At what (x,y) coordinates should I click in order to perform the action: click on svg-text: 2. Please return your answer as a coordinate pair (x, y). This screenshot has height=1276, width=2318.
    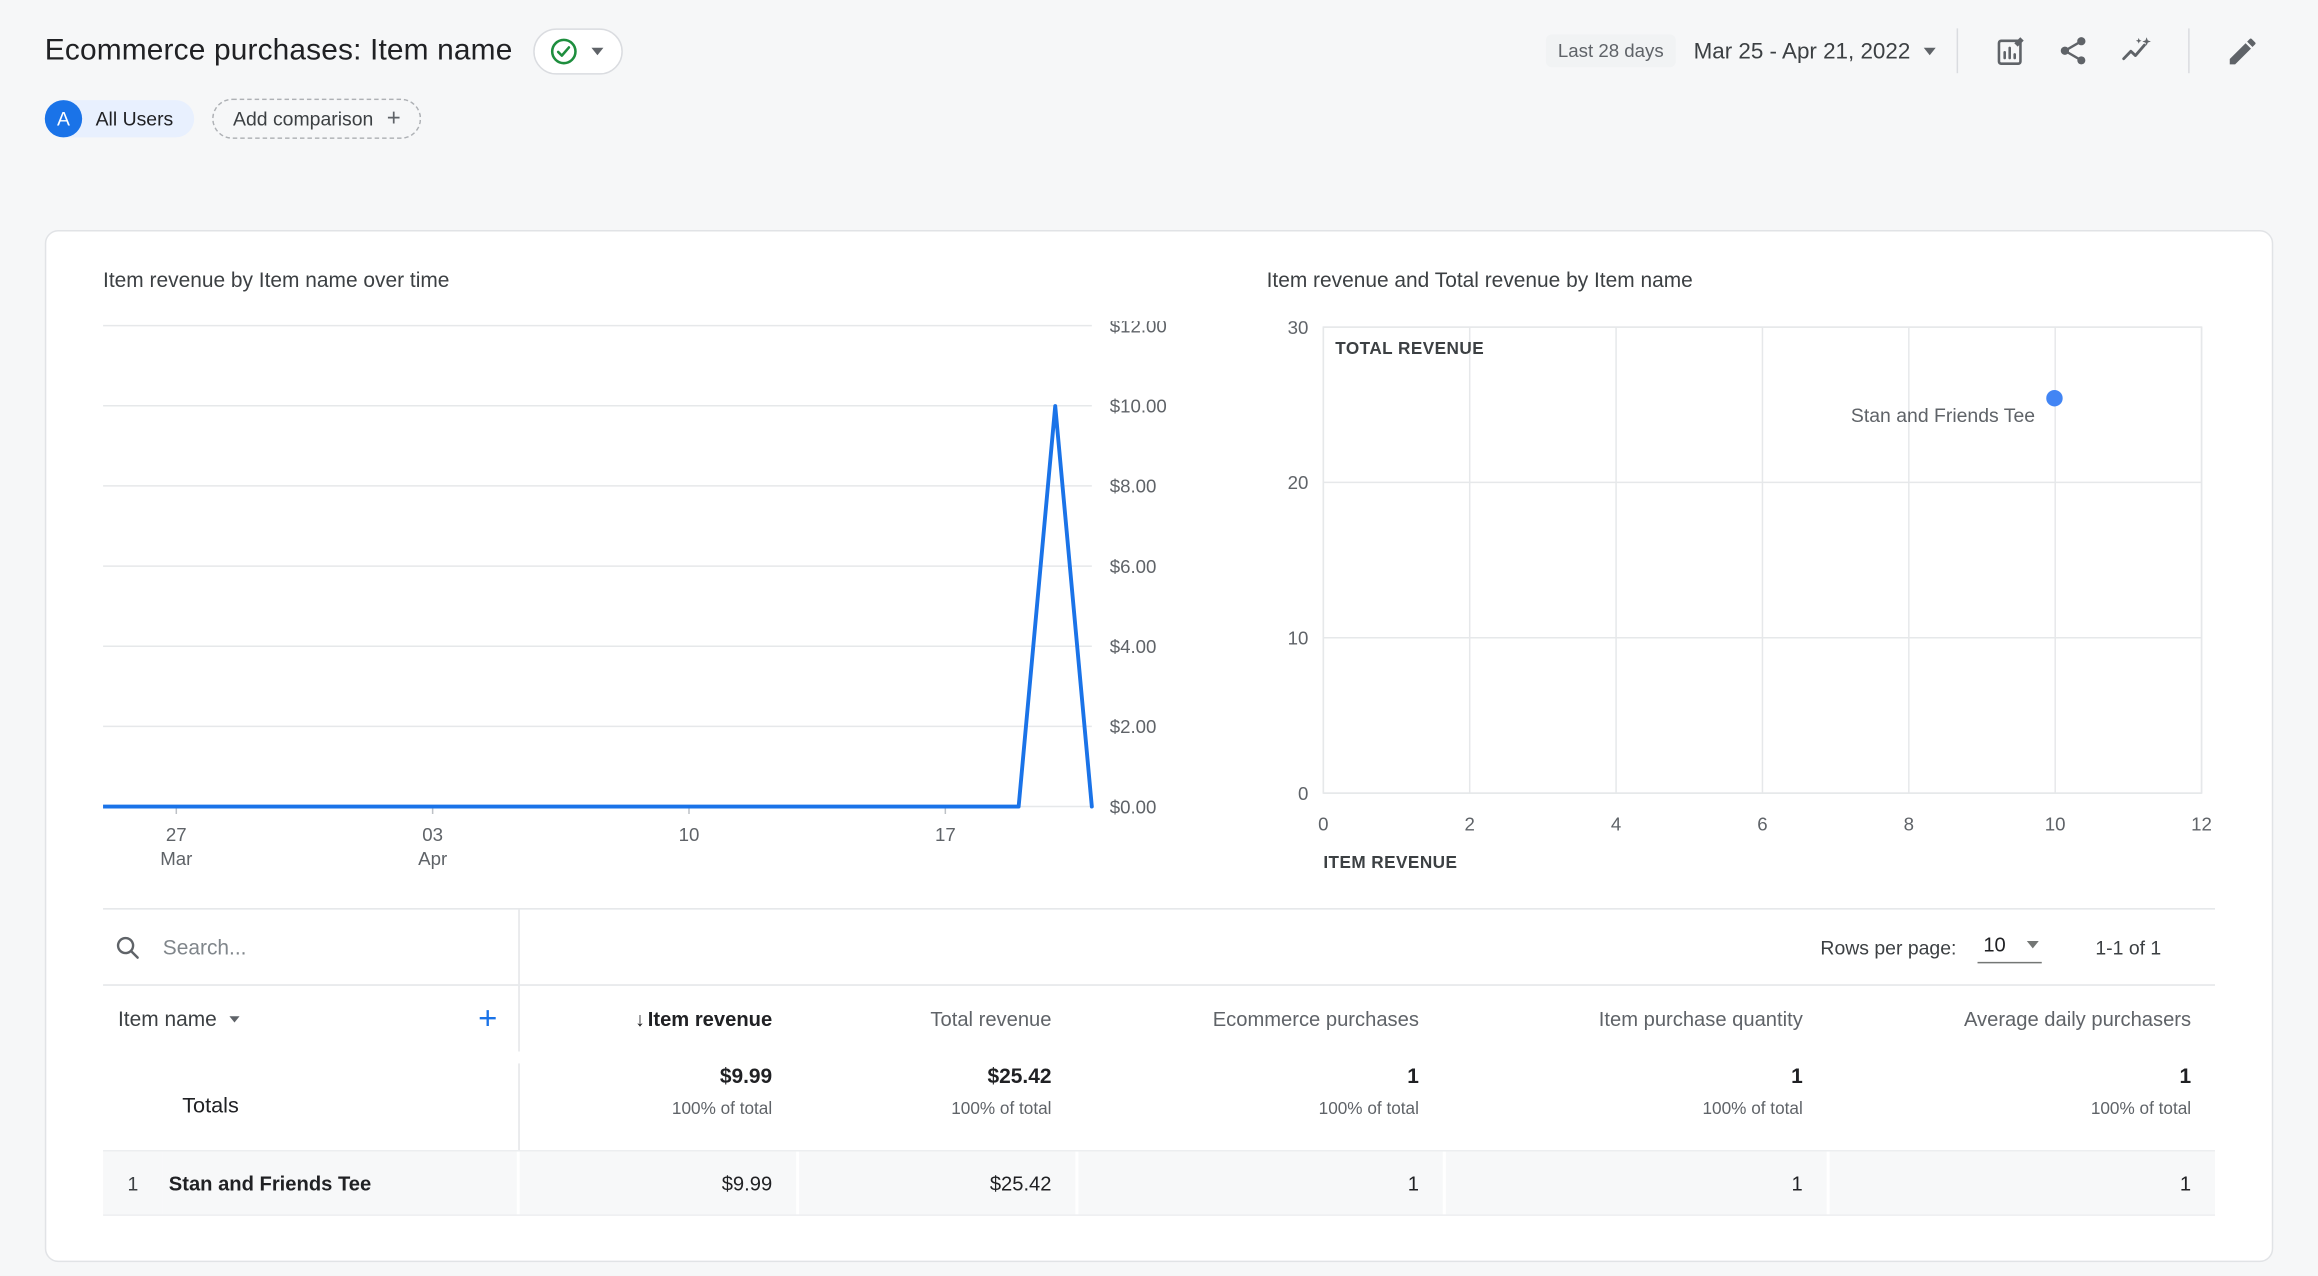
    Looking at the image, I should click on (1470, 823).